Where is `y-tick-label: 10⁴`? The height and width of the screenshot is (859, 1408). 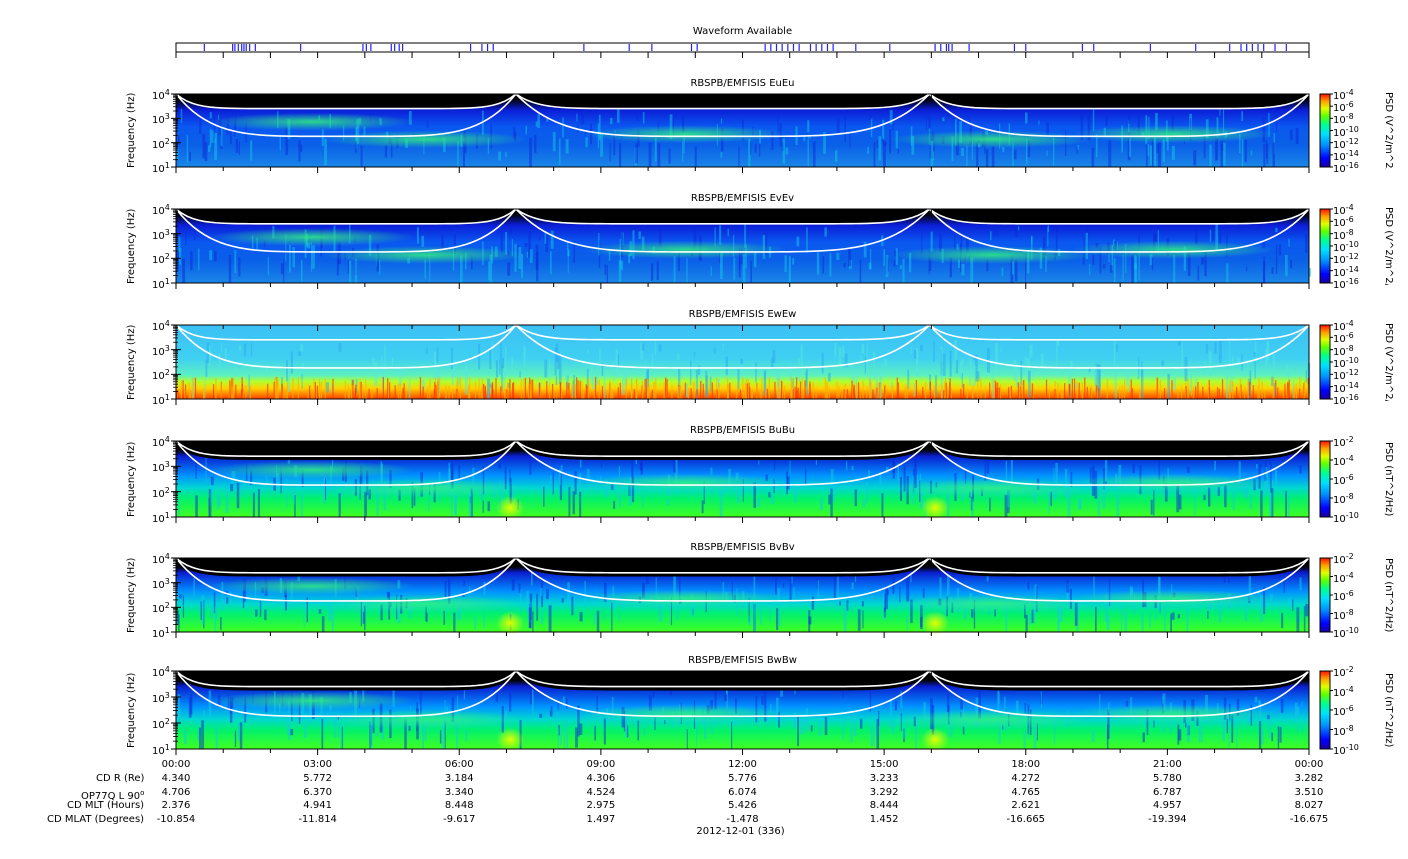
y-tick-label: 10⁴ is located at coordinates (161, 326).